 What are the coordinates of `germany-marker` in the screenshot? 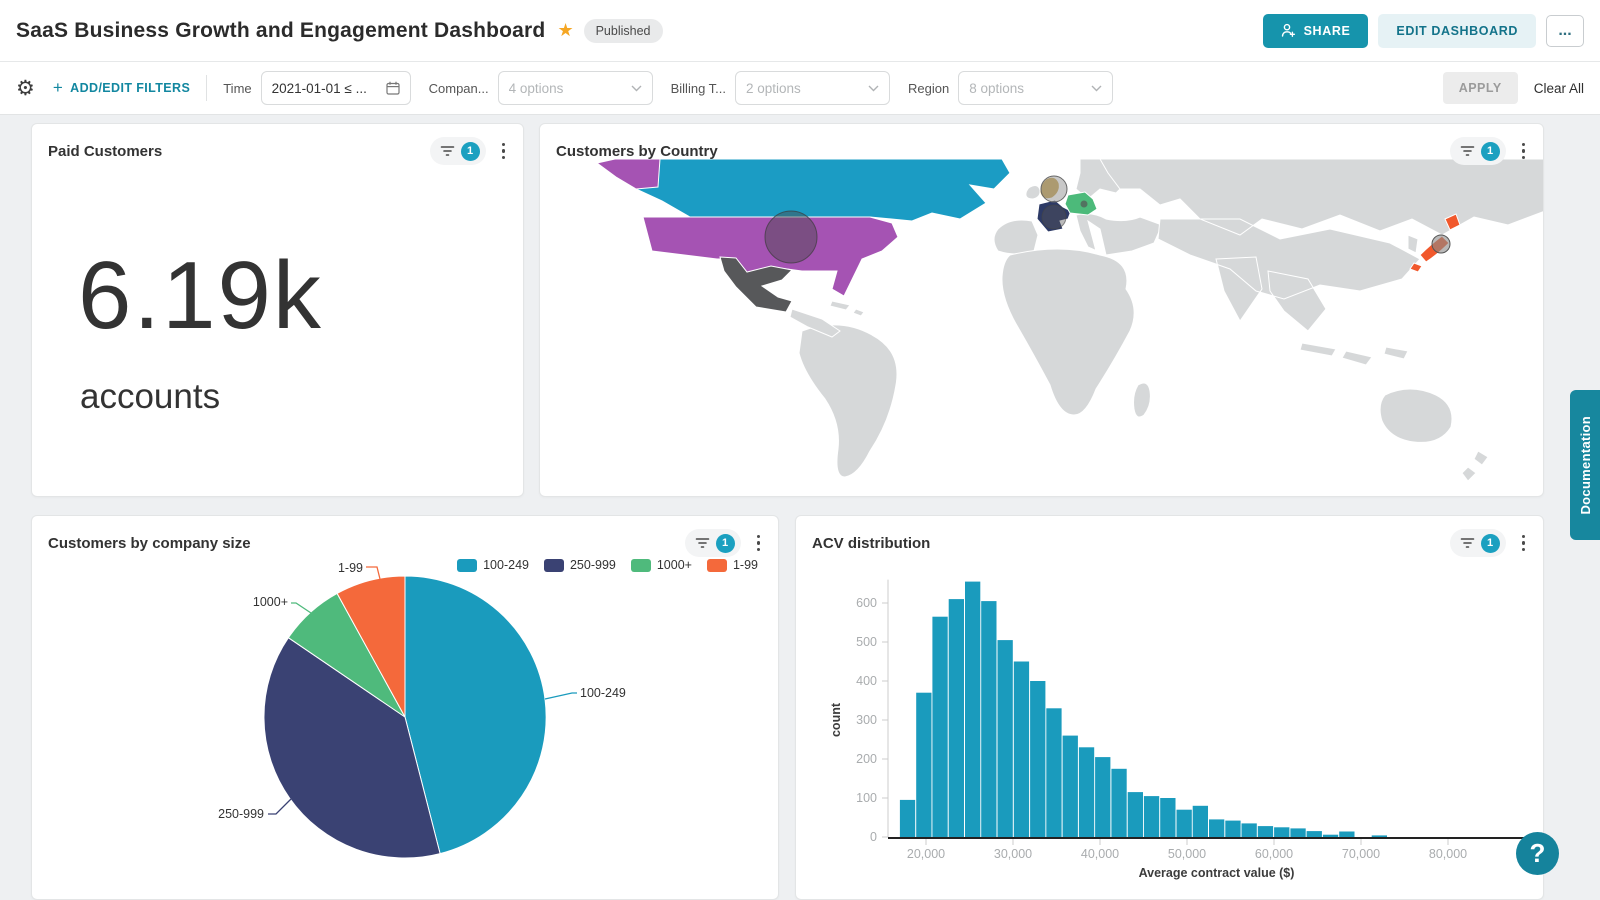 It's located at (1084, 204).